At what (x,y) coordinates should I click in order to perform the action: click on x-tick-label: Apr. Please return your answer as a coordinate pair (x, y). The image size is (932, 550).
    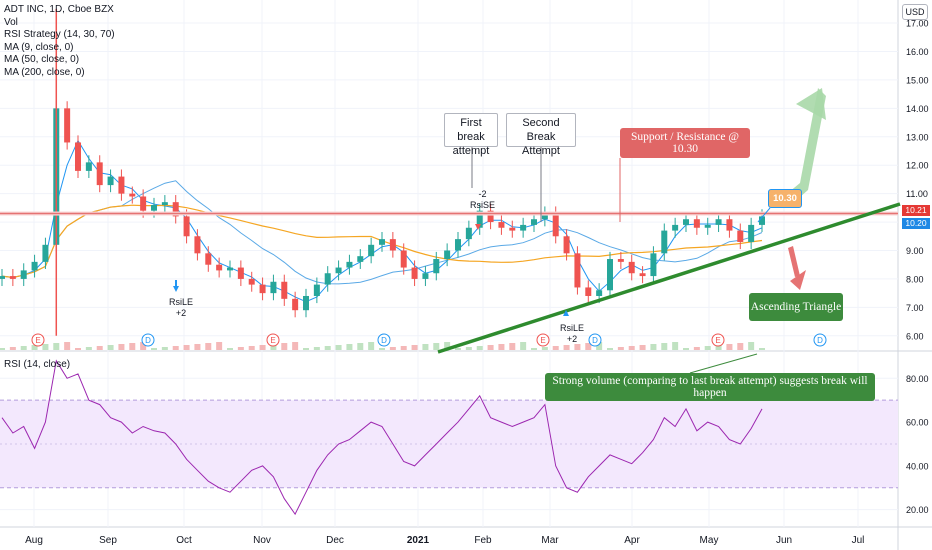
    Looking at the image, I should click on (632, 540).